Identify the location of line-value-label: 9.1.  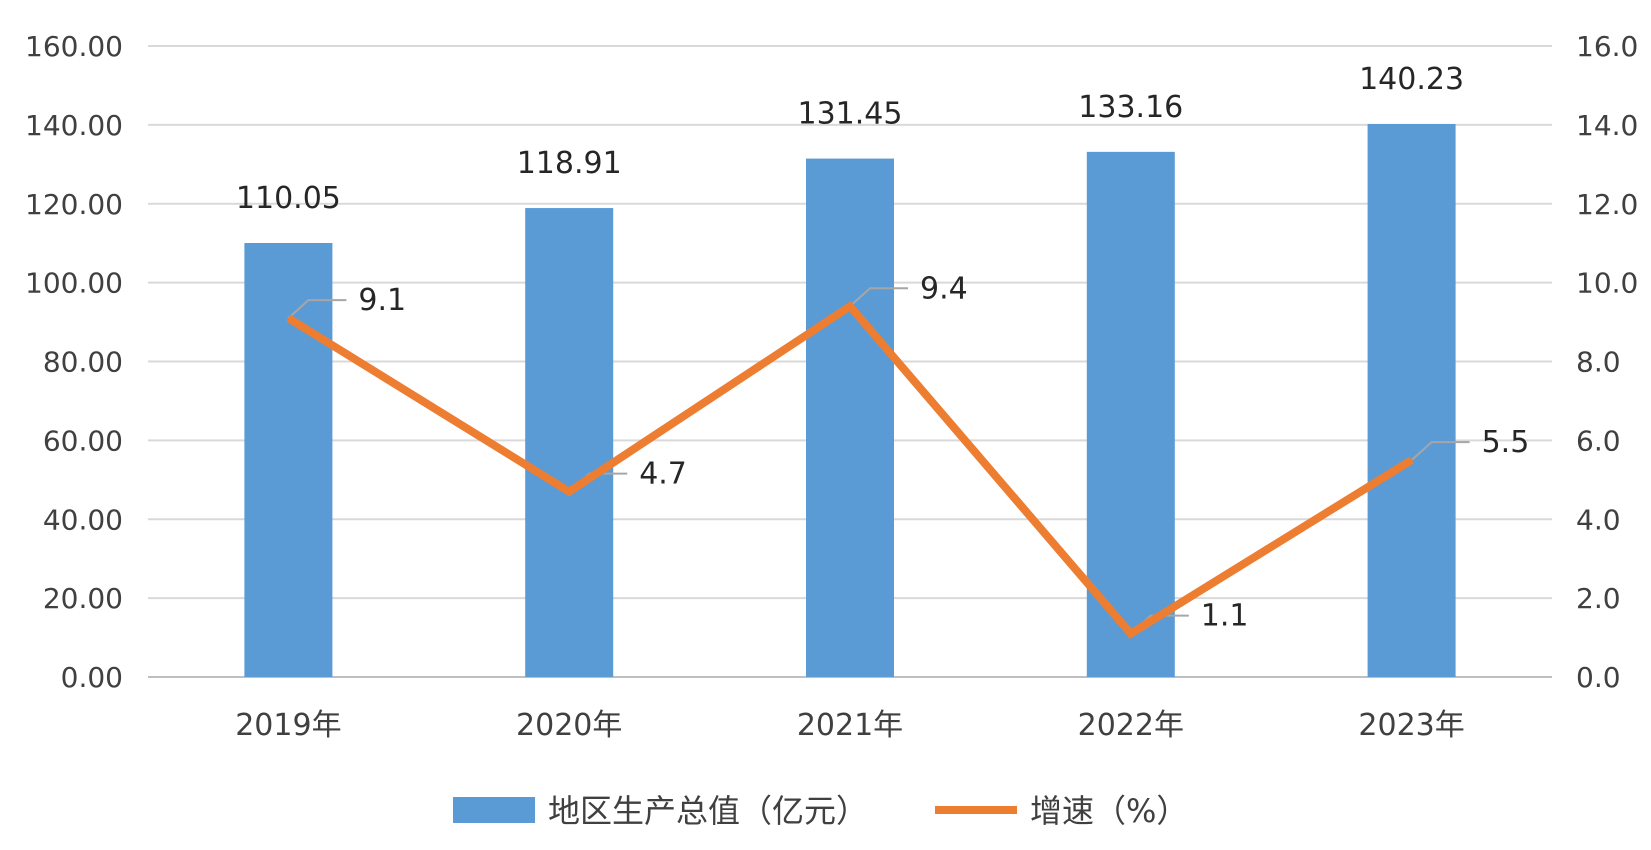
(382, 300).